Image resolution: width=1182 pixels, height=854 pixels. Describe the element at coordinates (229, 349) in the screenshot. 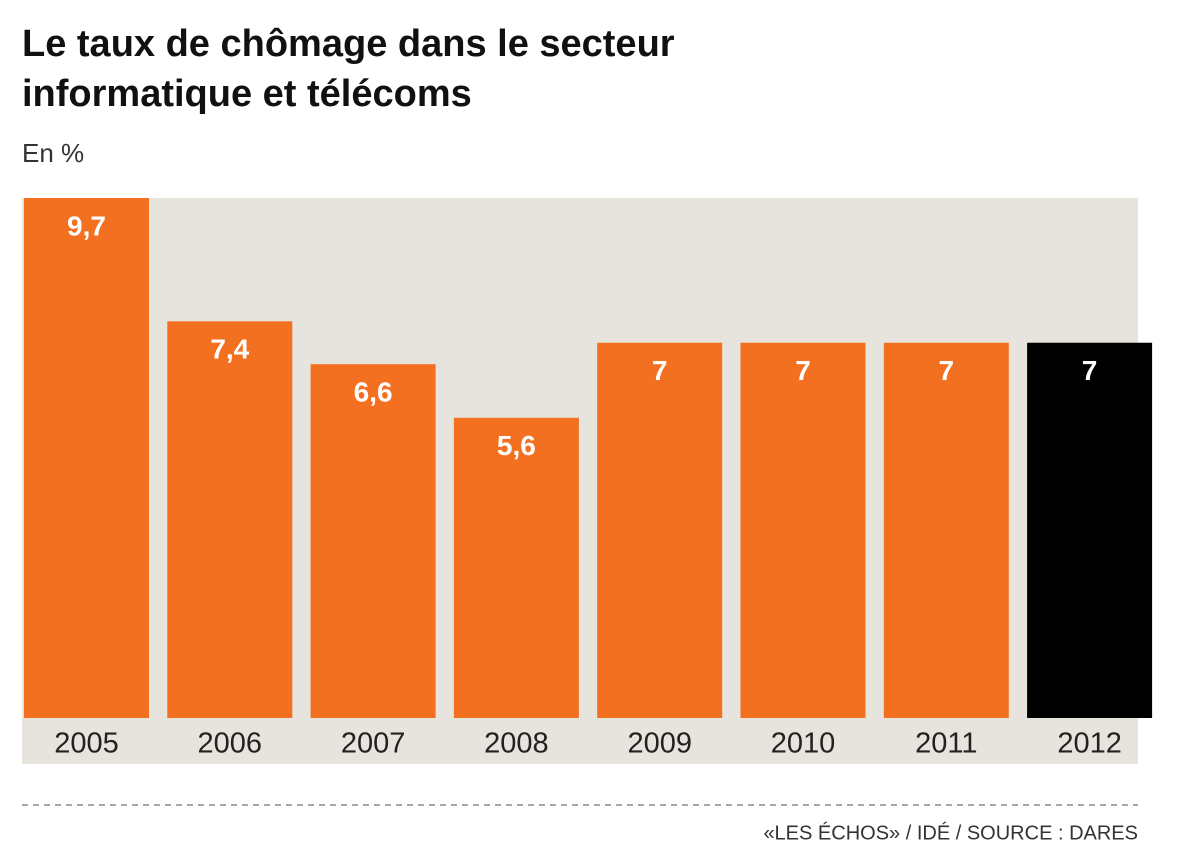

I see `value-label: 7,4` at that location.